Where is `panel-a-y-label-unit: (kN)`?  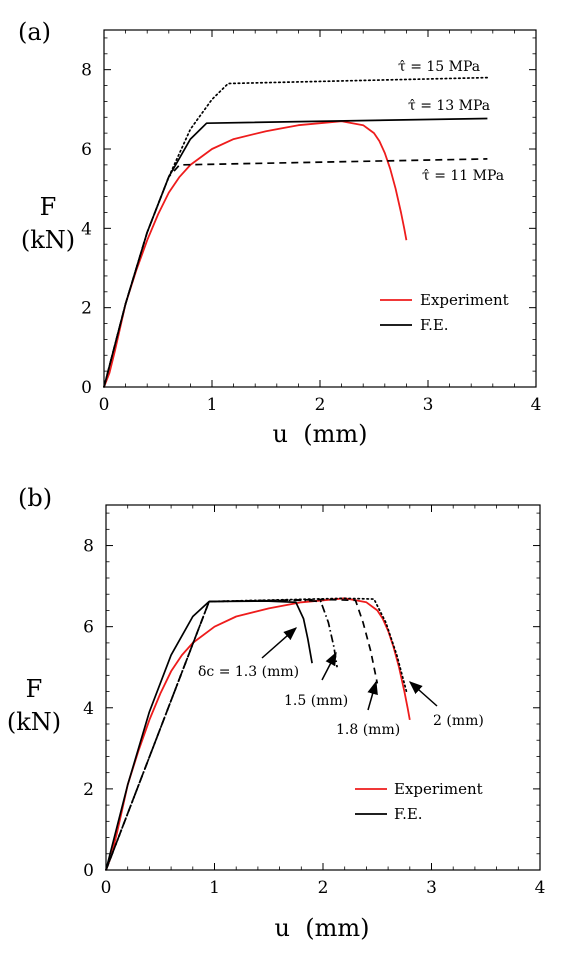 panel-a-y-label-unit: (kN) is located at coordinates (48, 240).